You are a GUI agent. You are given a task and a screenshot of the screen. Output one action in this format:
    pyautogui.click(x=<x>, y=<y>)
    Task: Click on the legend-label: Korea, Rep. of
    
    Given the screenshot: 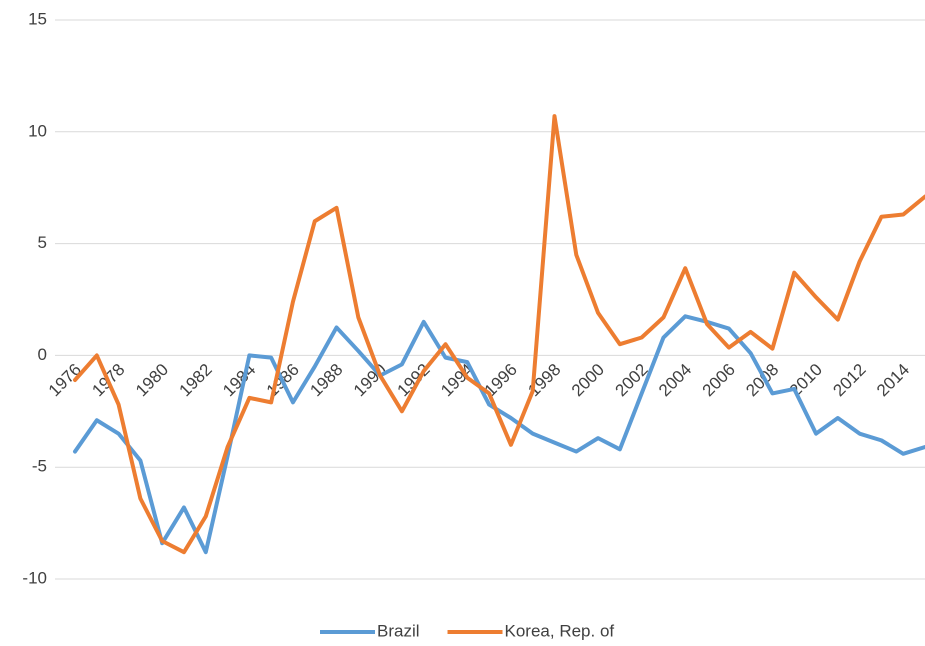 What is the action you would take?
    pyautogui.click(x=560, y=630)
    